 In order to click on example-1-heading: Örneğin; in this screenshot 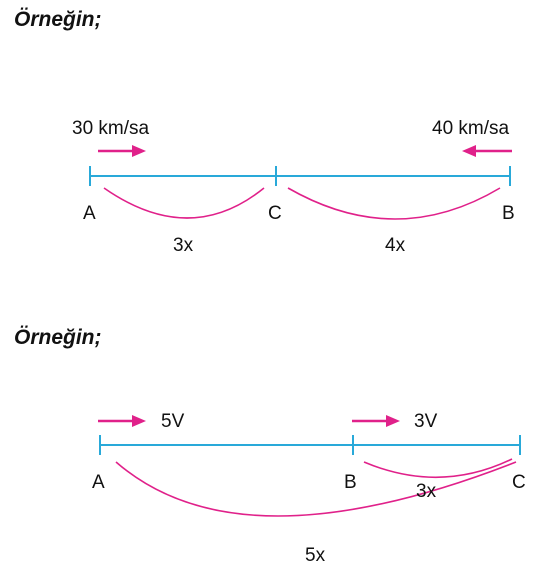, I will do `click(58, 19)`.